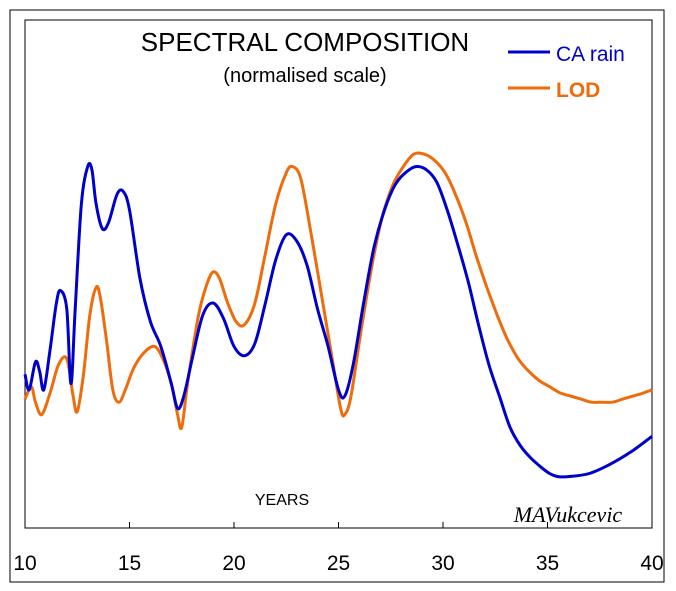 Image resolution: width=676 pixels, height=591 pixels. What do you see at coordinates (282, 500) in the screenshot?
I see `x-axis-label: YEARS` at bounding box center [282, 500].